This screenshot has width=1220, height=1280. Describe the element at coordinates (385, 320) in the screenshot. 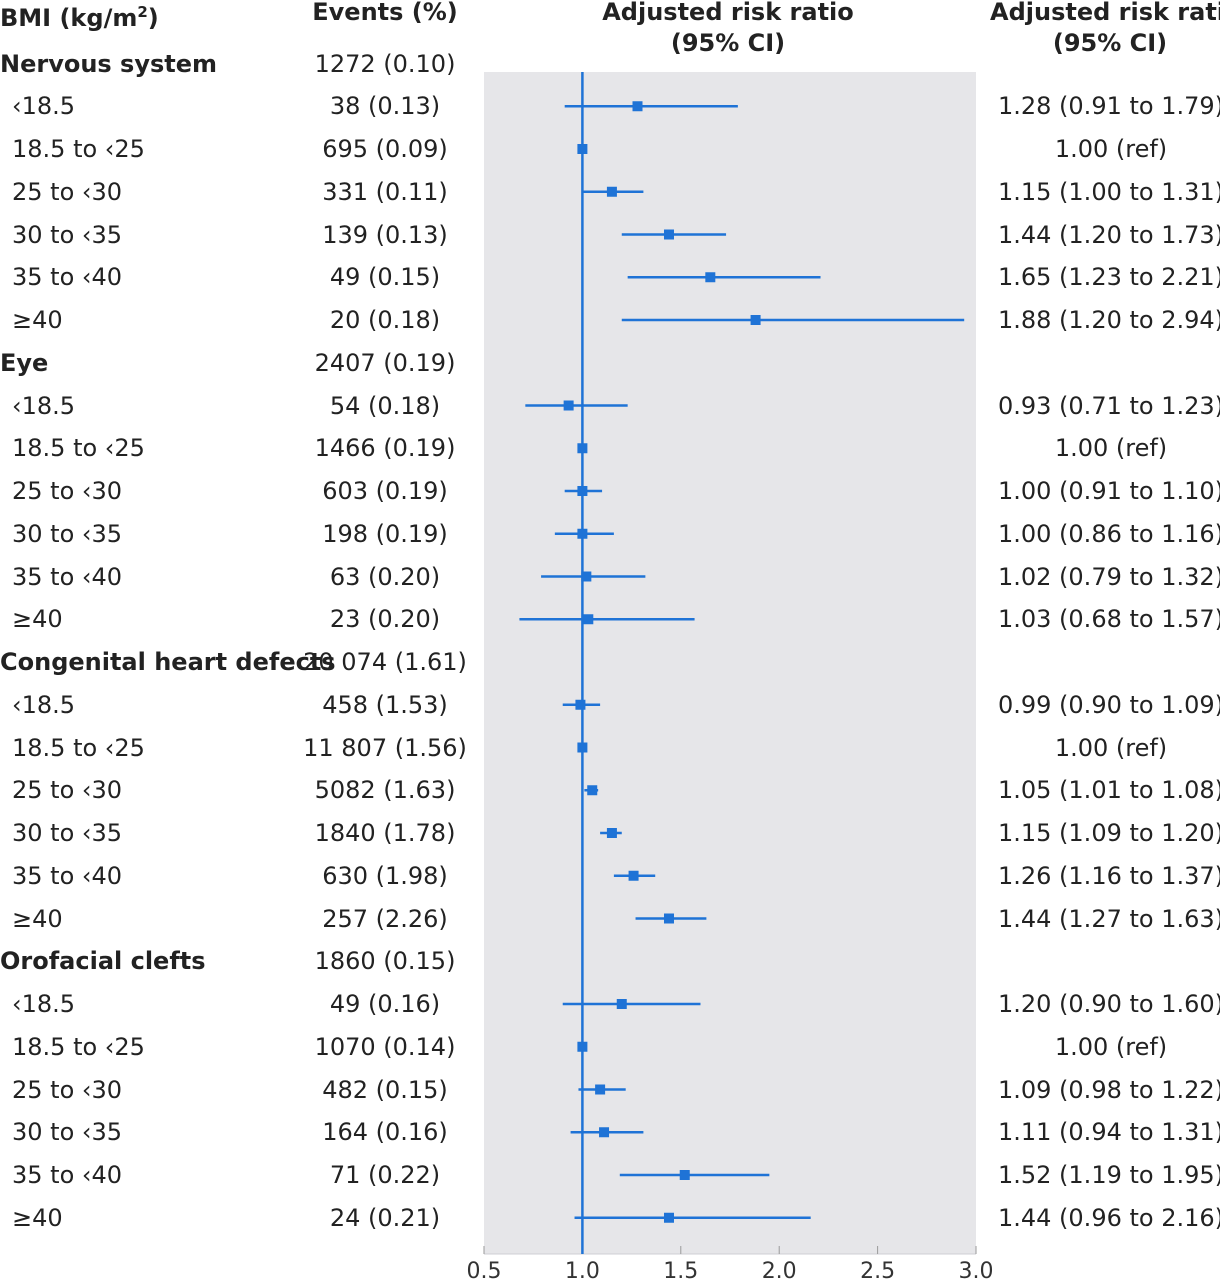

I see `events-value: 20 (0.18)` at that location.